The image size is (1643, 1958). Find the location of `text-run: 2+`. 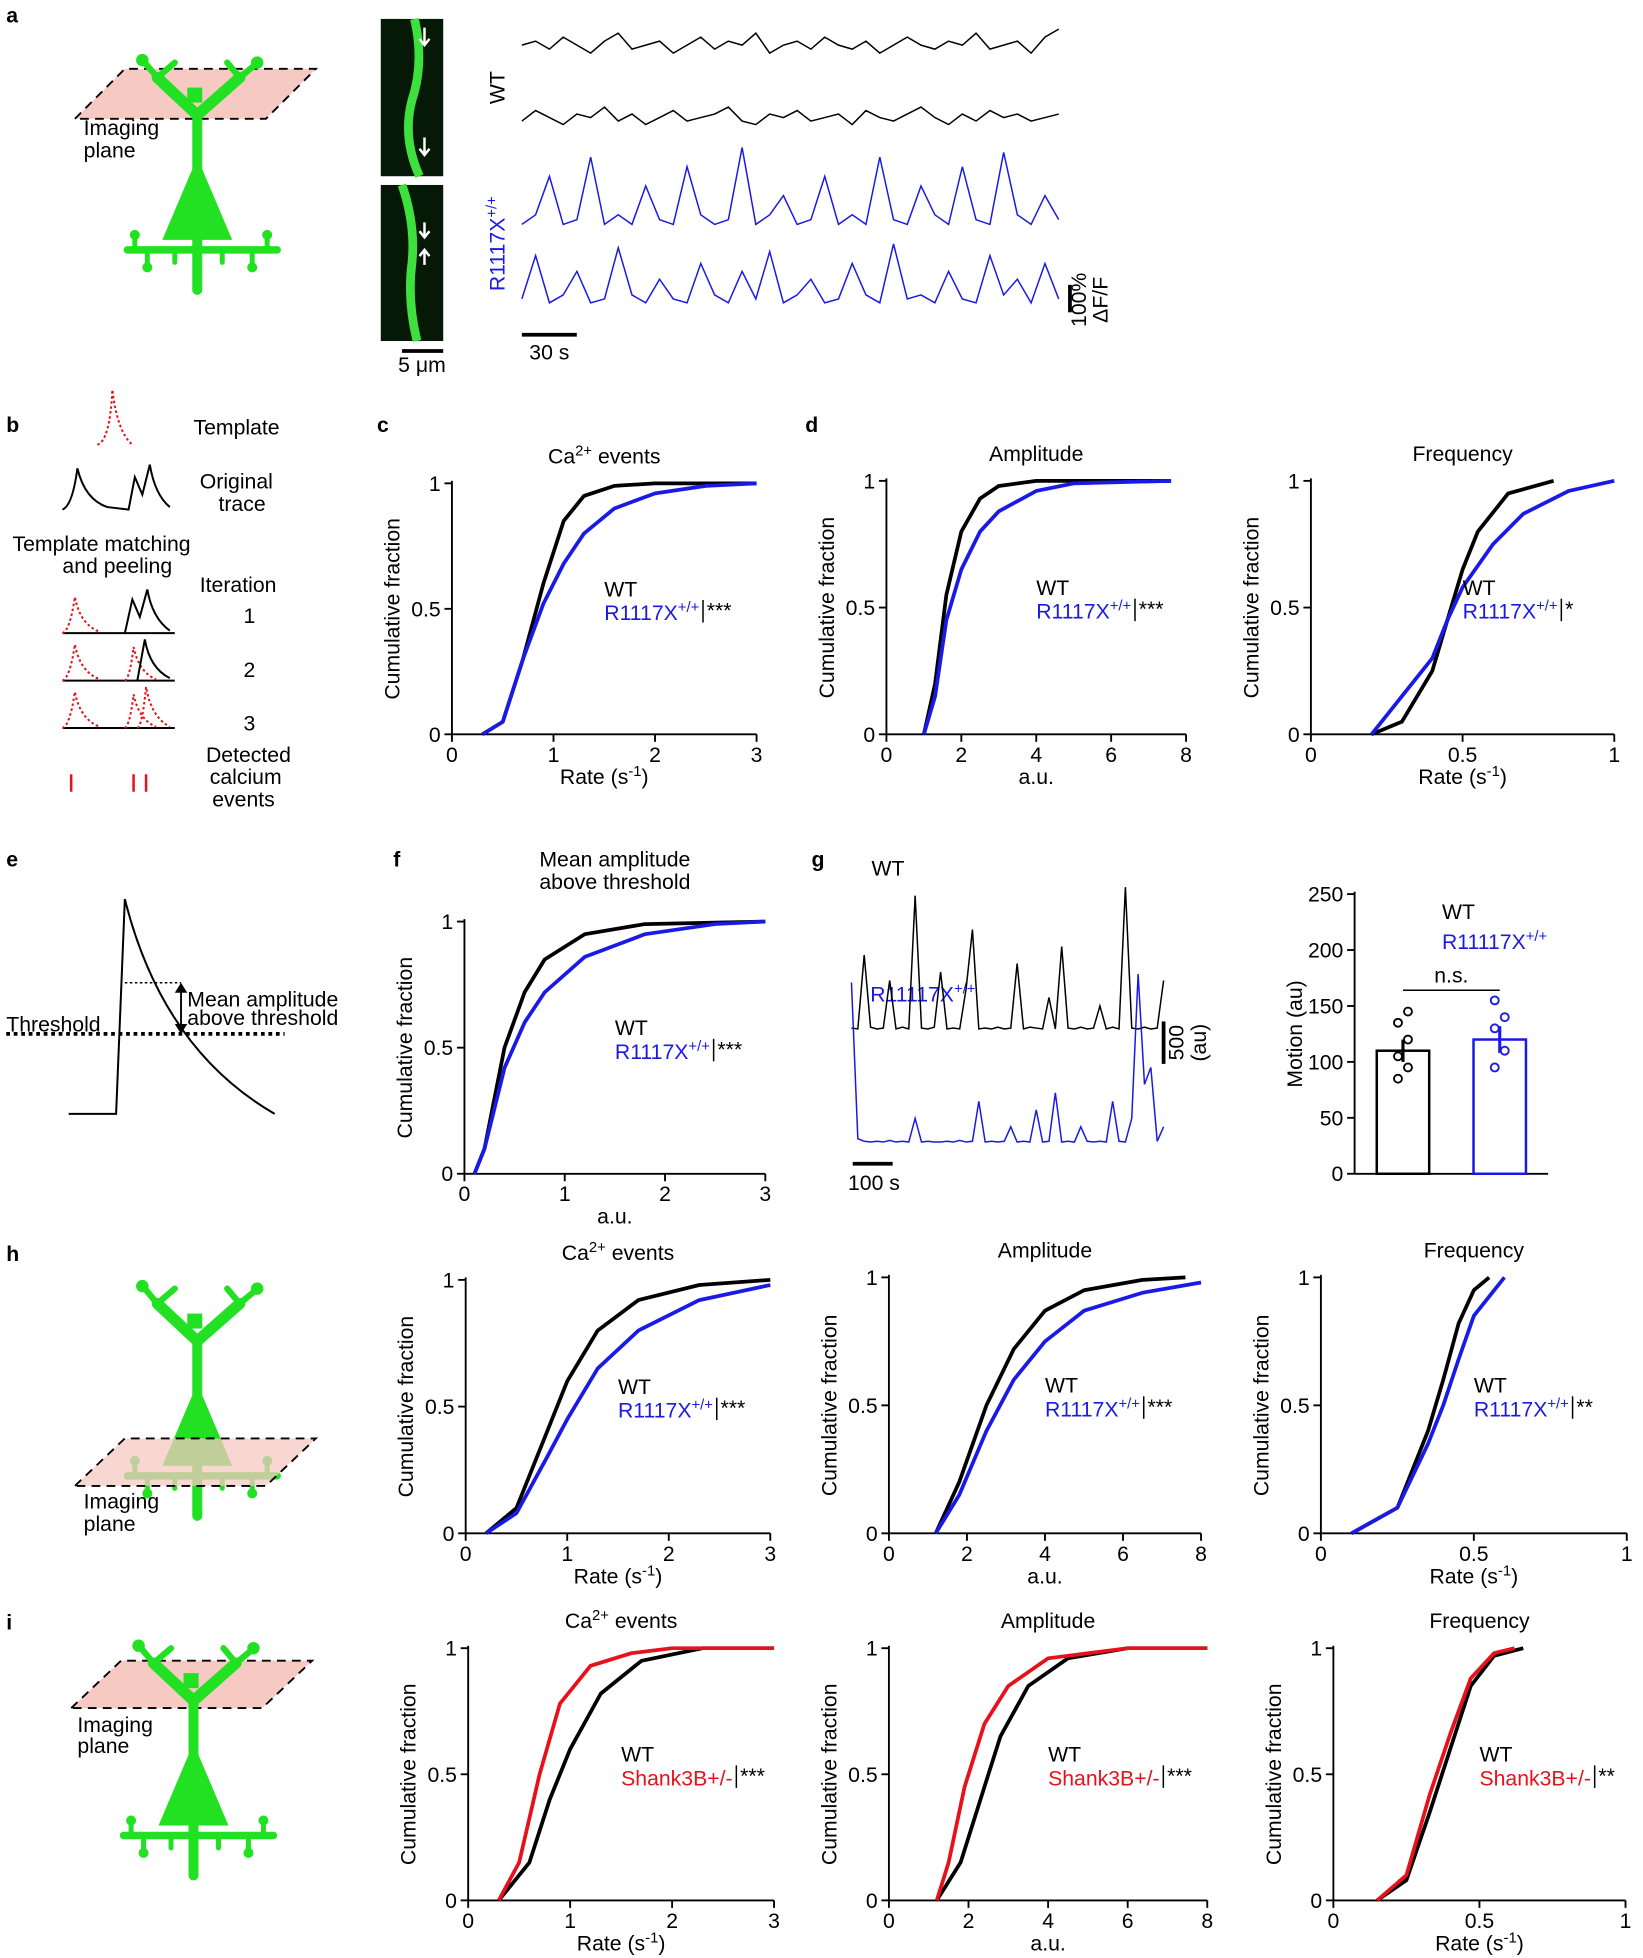

text-run: 2+ is located at coordinates (600, 1616).